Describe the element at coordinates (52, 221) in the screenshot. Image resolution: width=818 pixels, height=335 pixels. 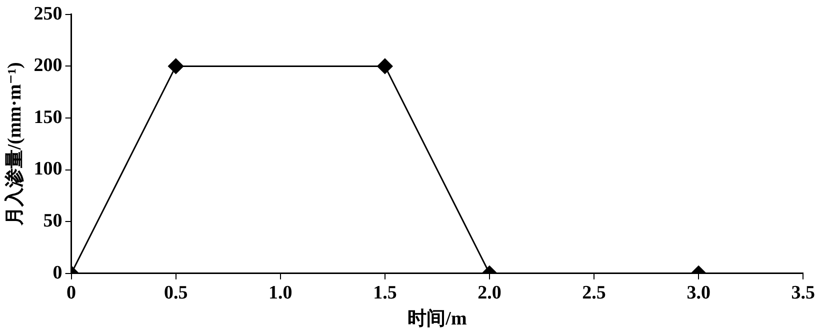
I see `y-tick-label: 50` at that location.